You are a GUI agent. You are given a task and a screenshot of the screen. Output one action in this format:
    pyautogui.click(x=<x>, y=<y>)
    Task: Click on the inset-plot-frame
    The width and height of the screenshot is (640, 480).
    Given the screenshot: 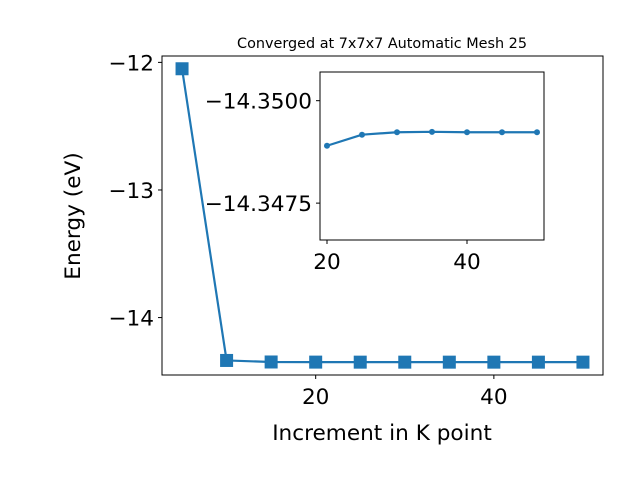 What is the action you would take?
    pyautogui.click(x=432, y=156)
    